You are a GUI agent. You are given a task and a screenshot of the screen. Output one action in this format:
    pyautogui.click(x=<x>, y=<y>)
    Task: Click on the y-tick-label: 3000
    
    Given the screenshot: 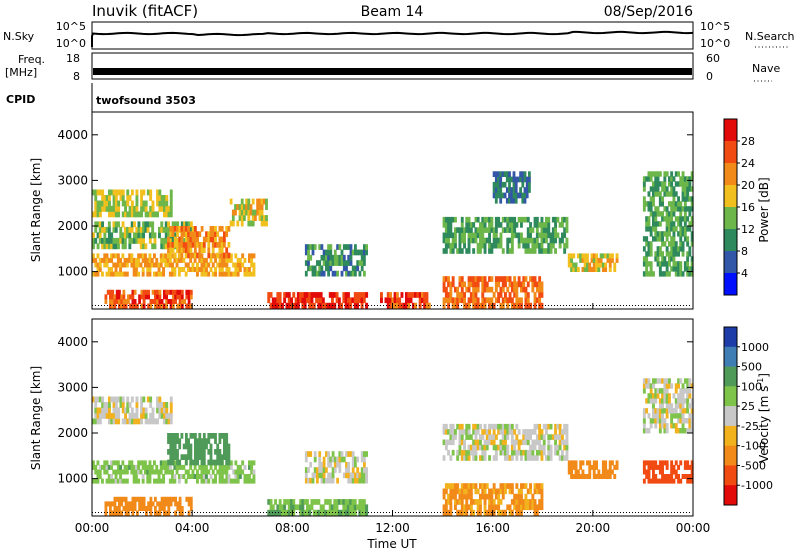 What is the action you would take?
    pyautogui.click(x=72, y=180)
    